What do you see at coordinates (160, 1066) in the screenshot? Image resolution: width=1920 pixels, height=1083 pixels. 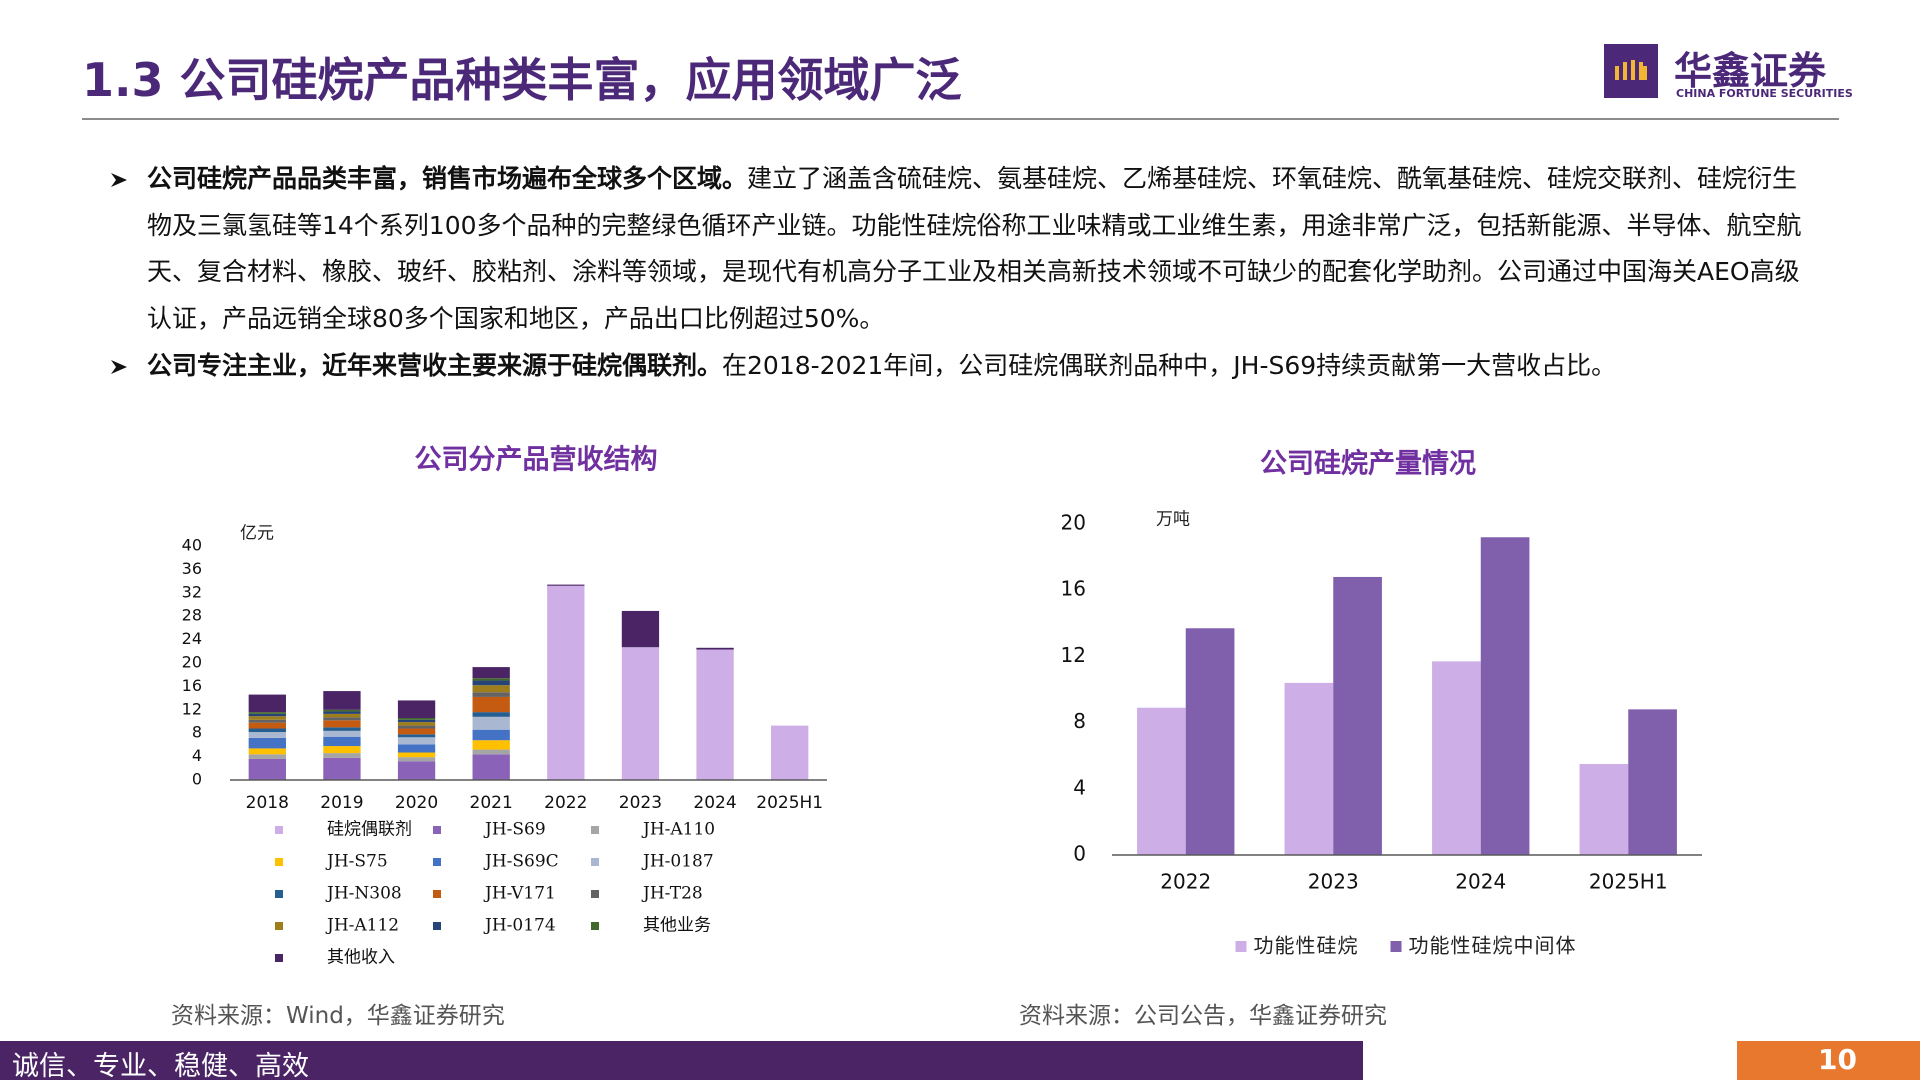 I see `footer-motto: 诚信、专业、稳健、高效` at bounding box center [160, 1066].